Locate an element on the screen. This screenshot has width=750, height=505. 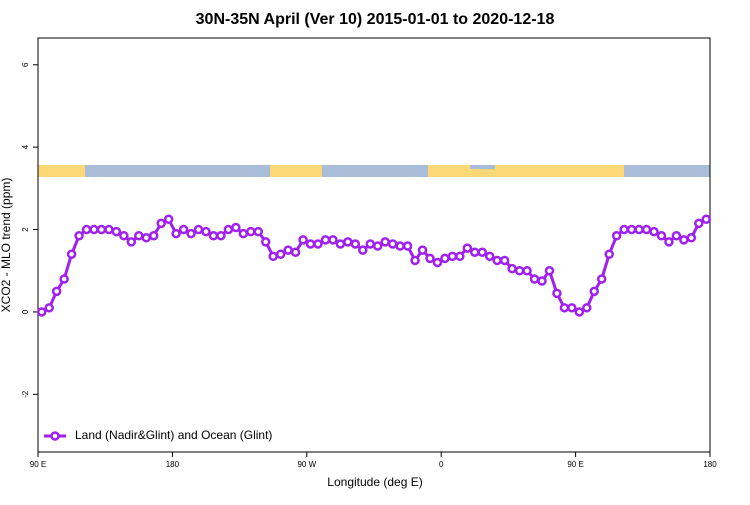
surface-strip is located at coordinates (374, 171).